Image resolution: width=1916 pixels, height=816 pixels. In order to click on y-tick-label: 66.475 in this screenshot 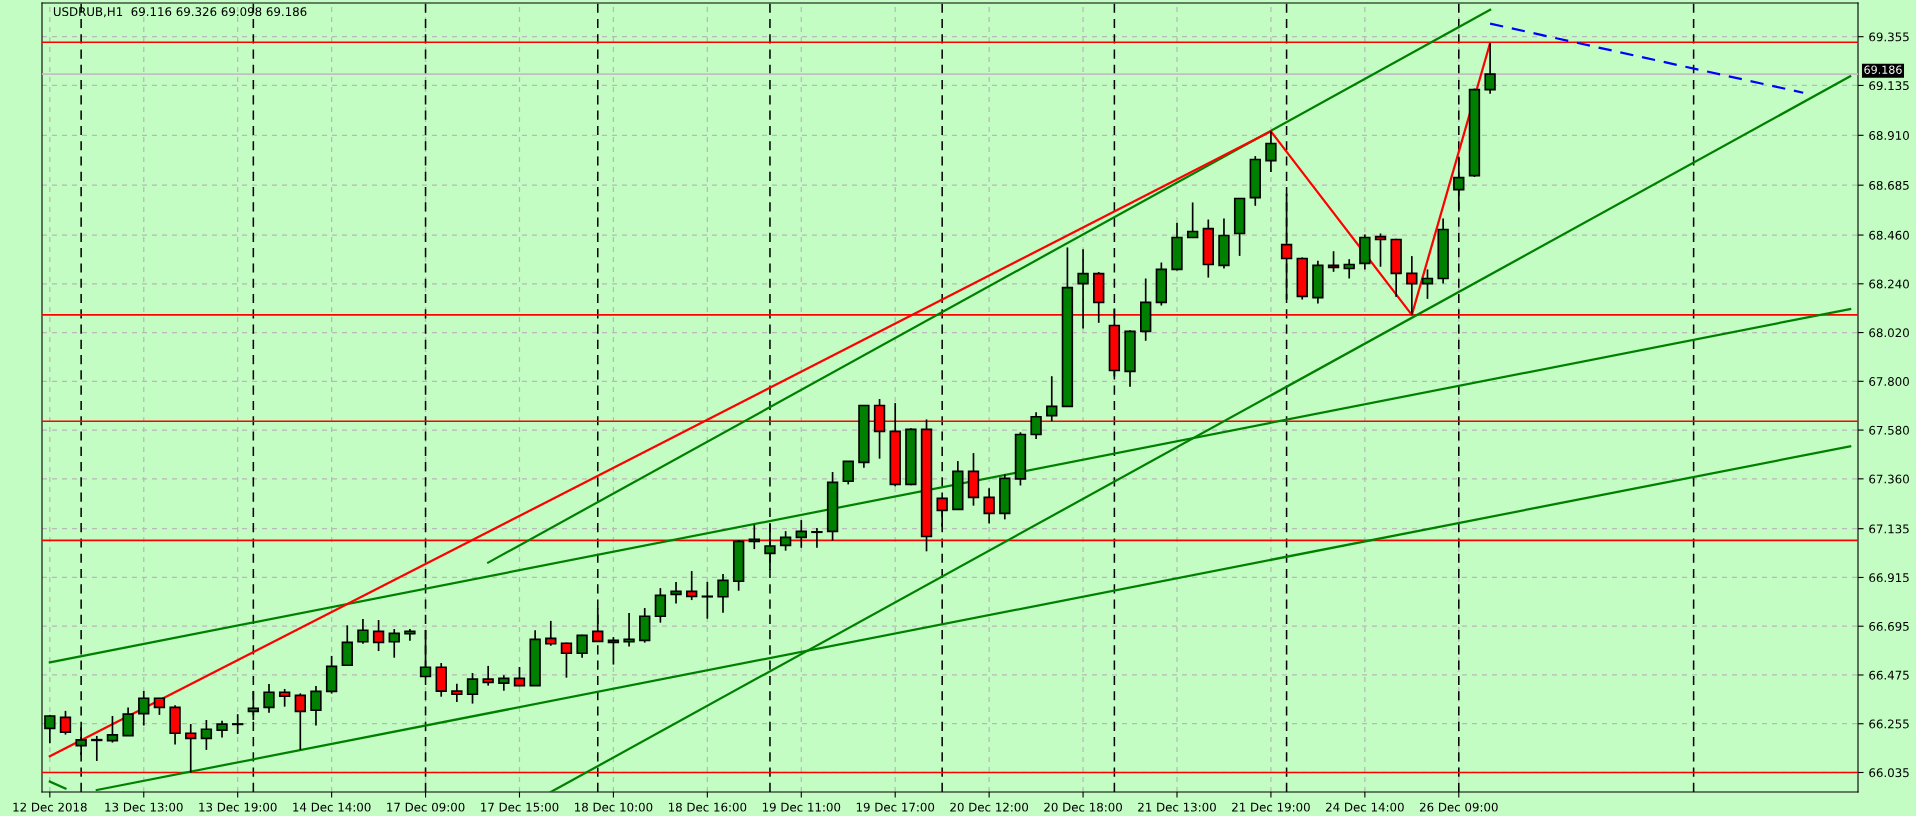, I will do `click(1889, 675)`.